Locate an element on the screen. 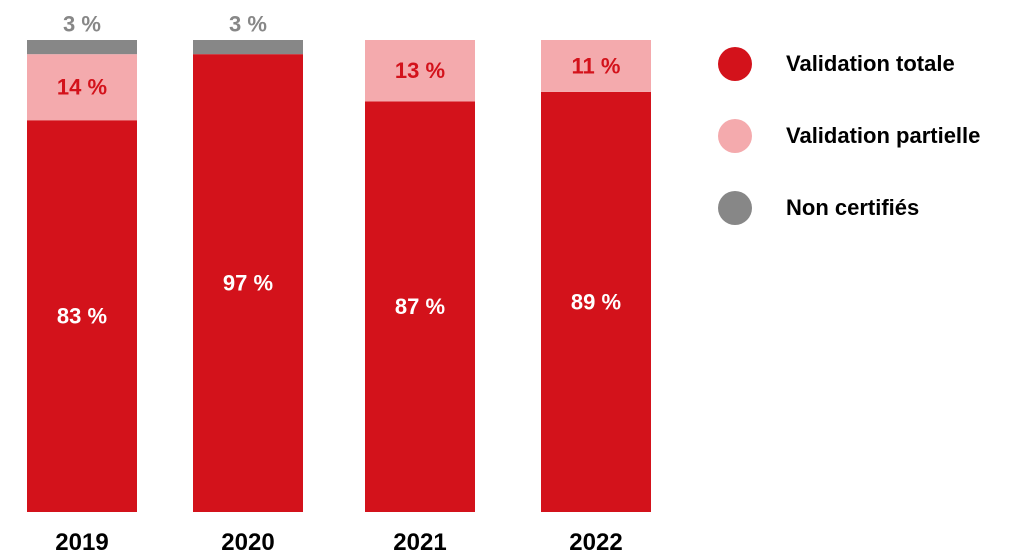 The height and width of the screenshot is (557, 1024). legend-item-non-certifies: Non certifiés is located at coordinates (818, 208).